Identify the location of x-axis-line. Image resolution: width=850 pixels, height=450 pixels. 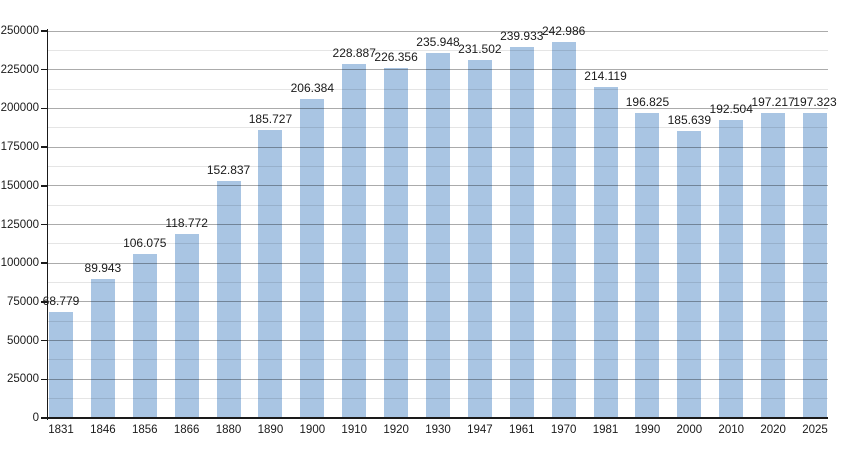
(437, 418).